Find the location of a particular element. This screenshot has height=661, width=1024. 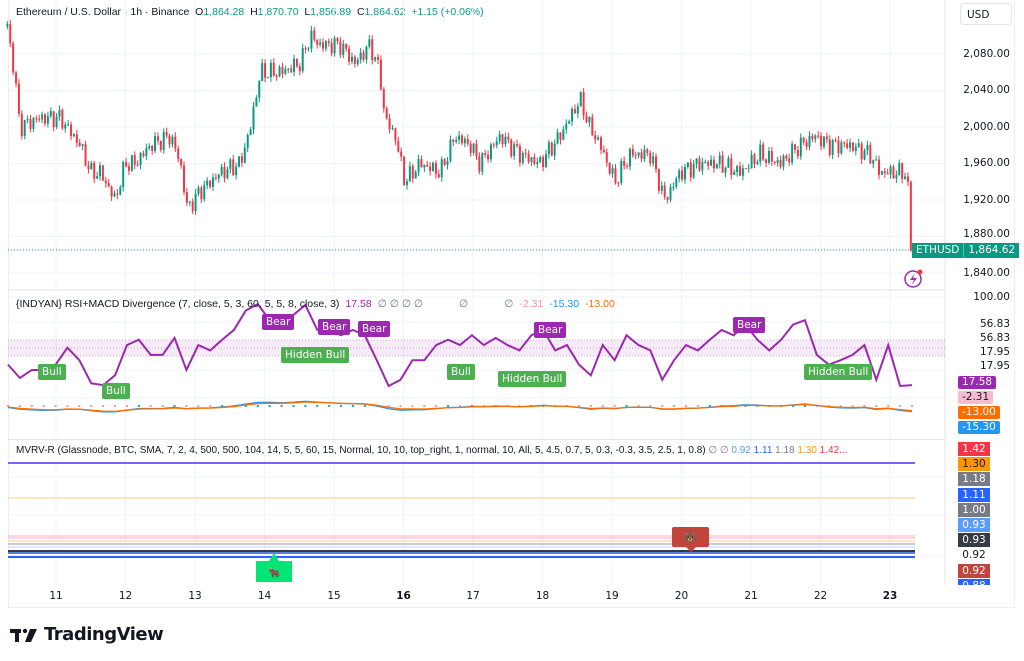

brand-name: TradingView is located at coordinates (104, 634).